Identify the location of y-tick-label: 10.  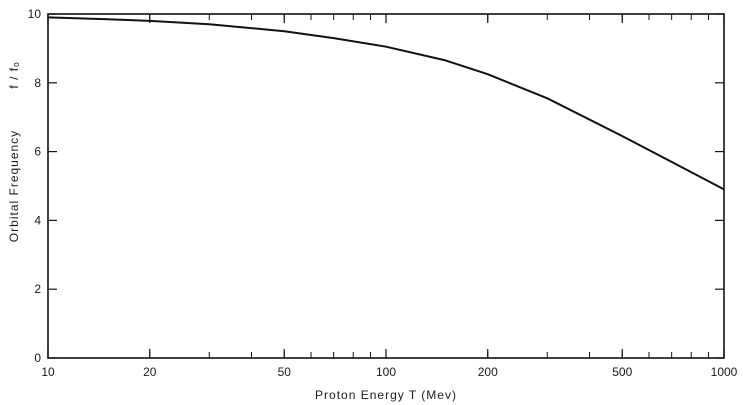
(35, 14).